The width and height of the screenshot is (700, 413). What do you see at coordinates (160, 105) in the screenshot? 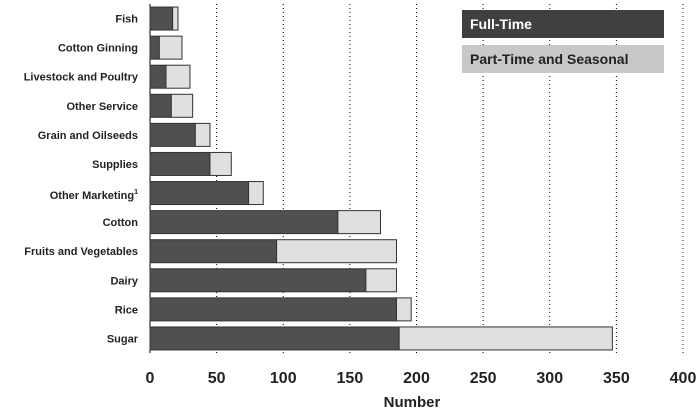
I see `bar-other-service-full-time` at bounding box center [160, 105].